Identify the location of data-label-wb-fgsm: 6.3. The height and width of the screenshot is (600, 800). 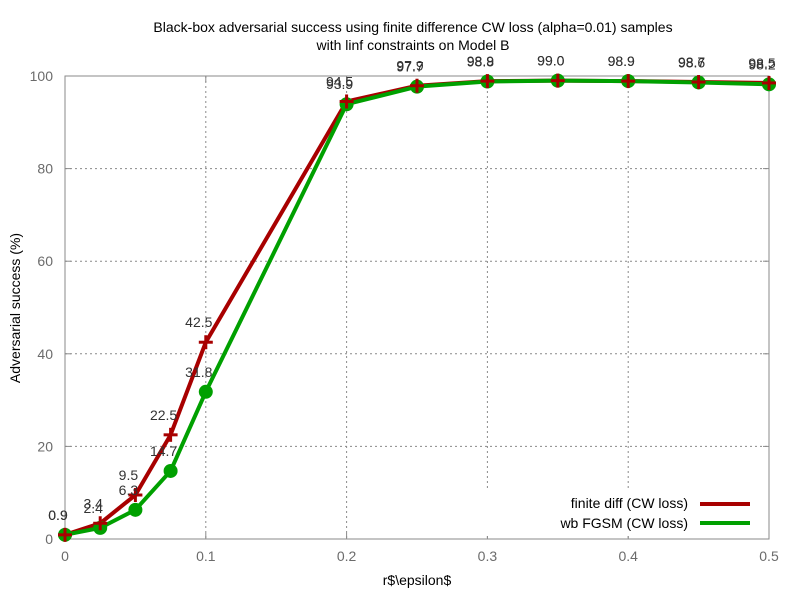
(129, 490).